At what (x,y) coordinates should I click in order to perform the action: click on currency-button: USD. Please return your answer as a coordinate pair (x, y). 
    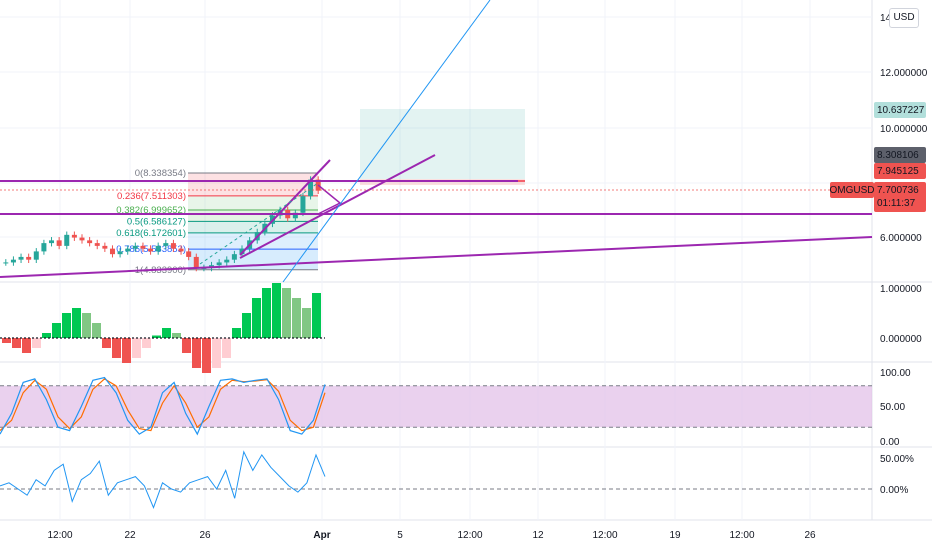
    Looking at the image, I should click on (904, 18).